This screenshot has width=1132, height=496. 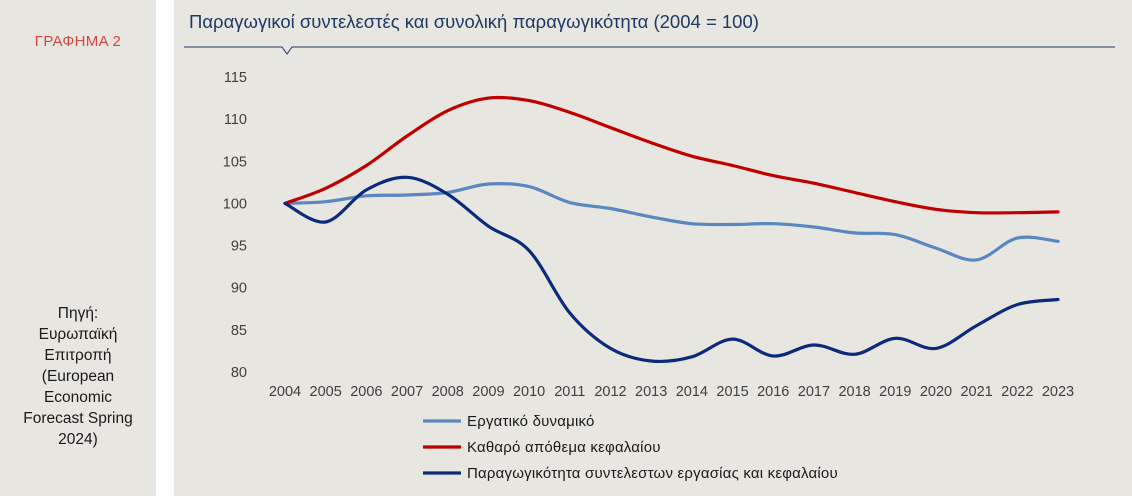 I want to click on x-tick-label: 2006, so click(x=366, y=392).